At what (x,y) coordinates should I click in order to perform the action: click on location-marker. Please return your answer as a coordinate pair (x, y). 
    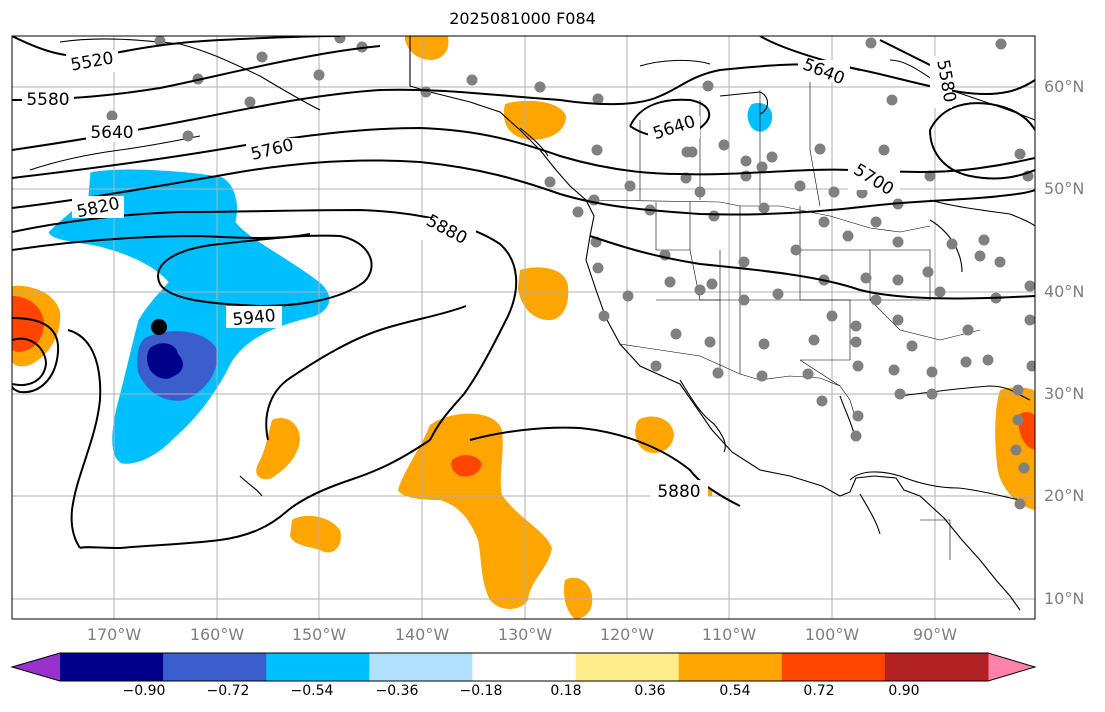
    Looking at the image, I should click on (159, 327).